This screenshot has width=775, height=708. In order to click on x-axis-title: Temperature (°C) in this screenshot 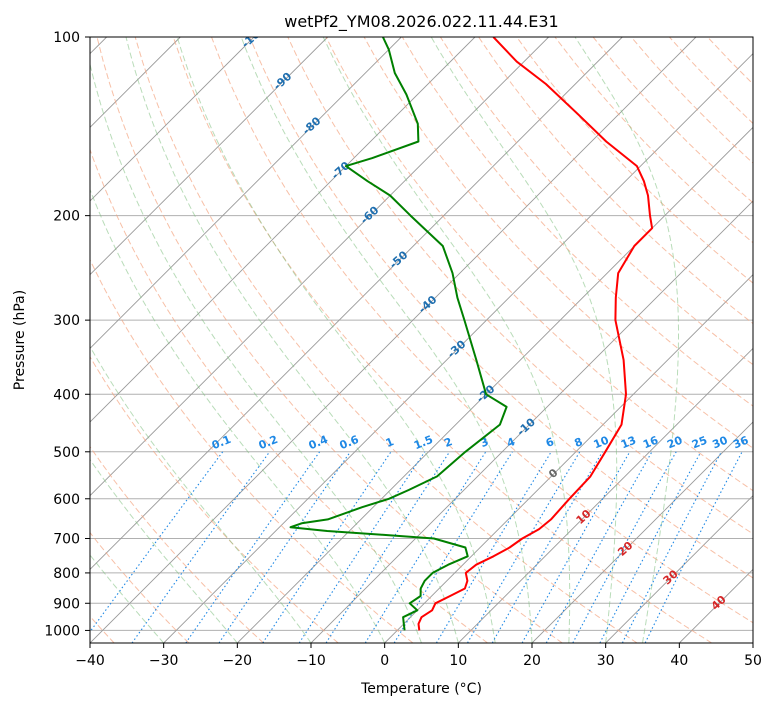, I will do `click(421, 689)`.